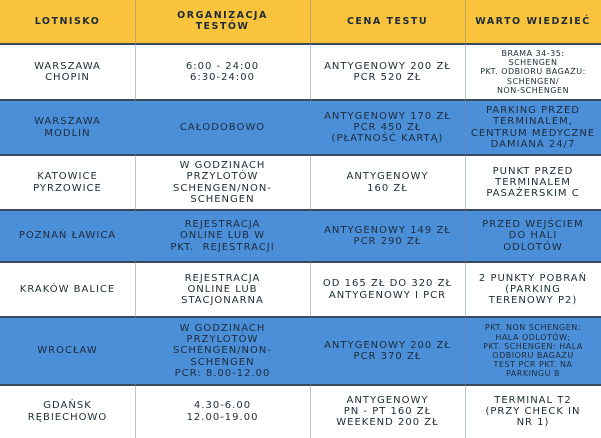  Describe the element at coordinates (533, 111) in the screenshot. I see `cell-line: PARKING PRZED` at that location.